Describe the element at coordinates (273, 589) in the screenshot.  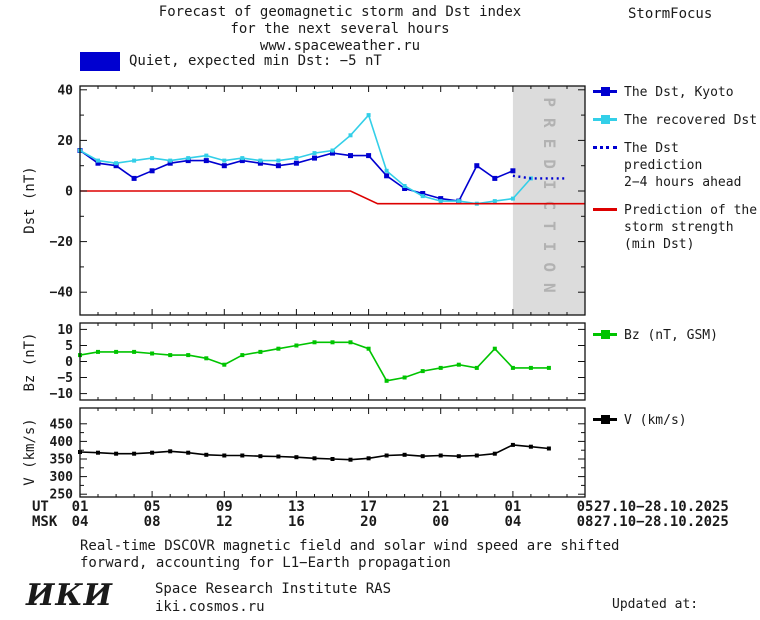
I see `institute-name: Space Research Institute RAS` at that location.